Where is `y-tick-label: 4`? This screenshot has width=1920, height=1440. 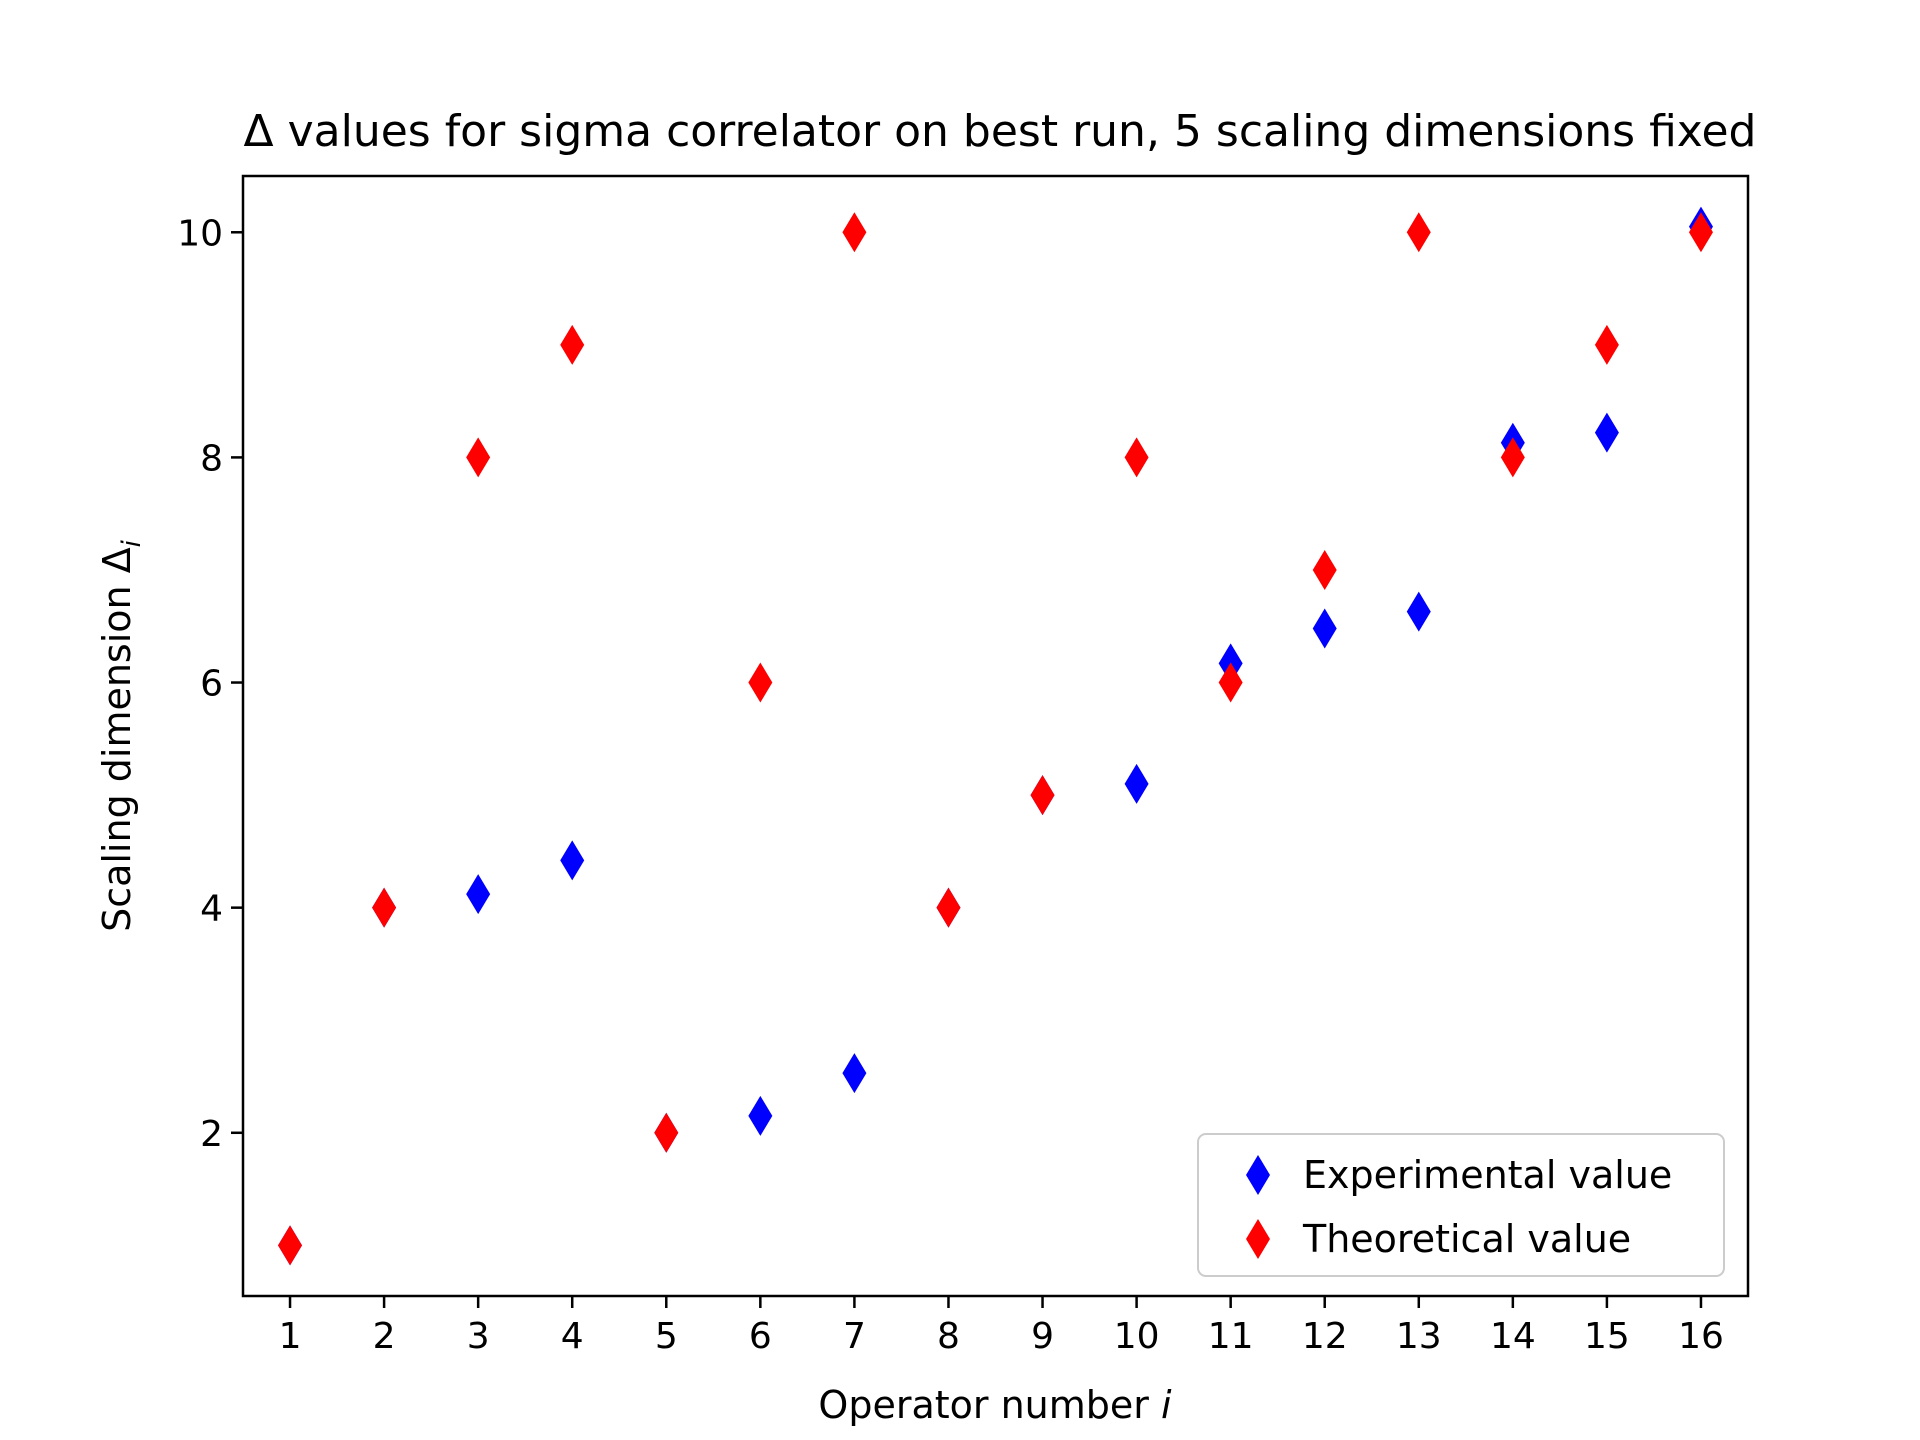 y-tick-label: 4 is located at coordinates (211, 909).